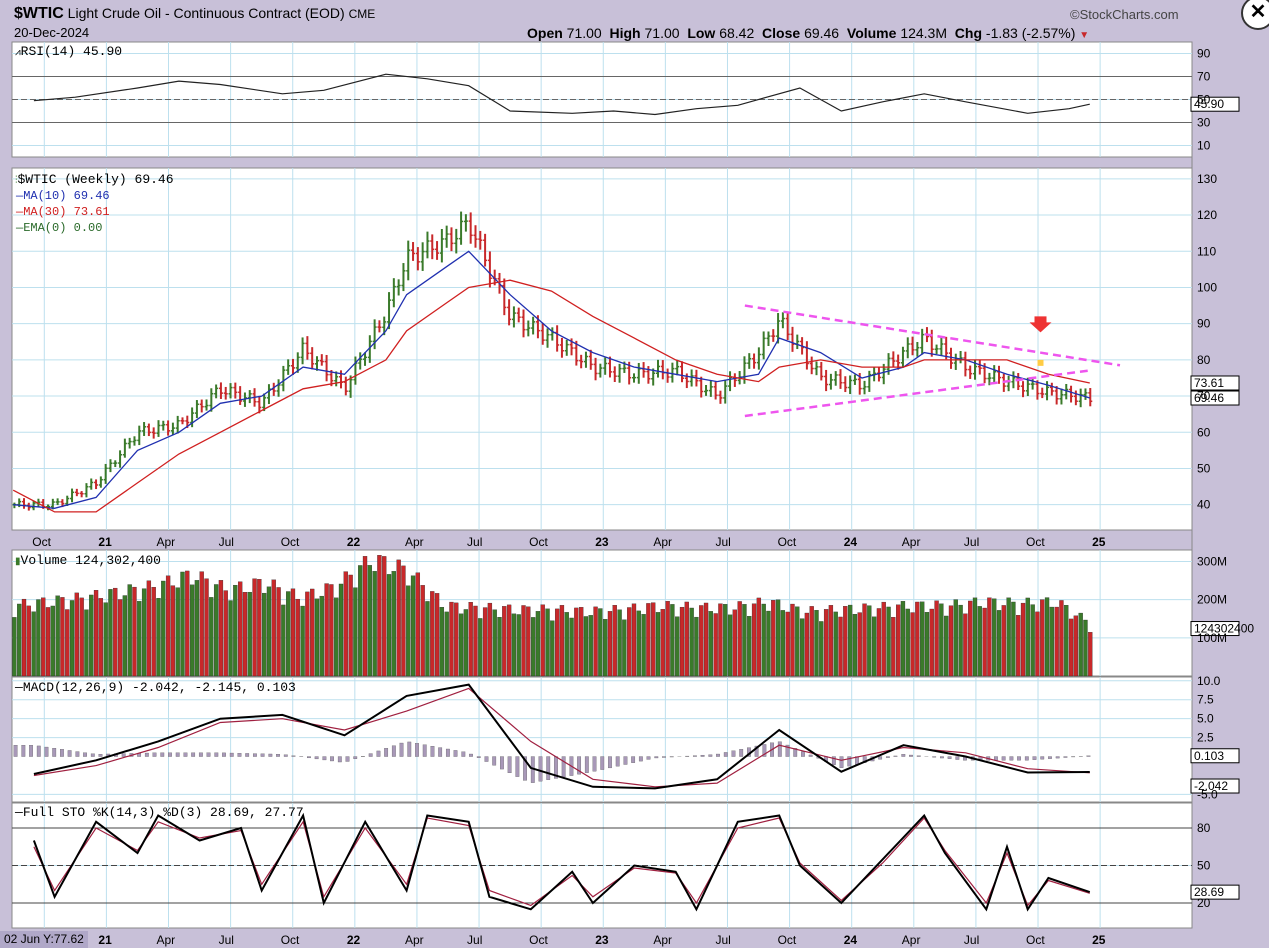  I want to click on y-tick-label: 90, so click(1204, 54).